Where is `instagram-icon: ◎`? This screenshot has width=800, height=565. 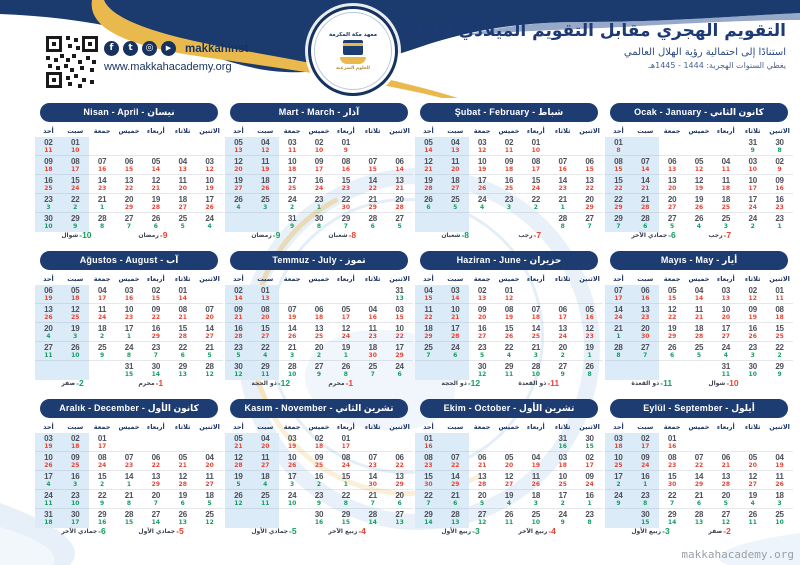 instagram-icon: ◎ is located at coordinates (149, 48).